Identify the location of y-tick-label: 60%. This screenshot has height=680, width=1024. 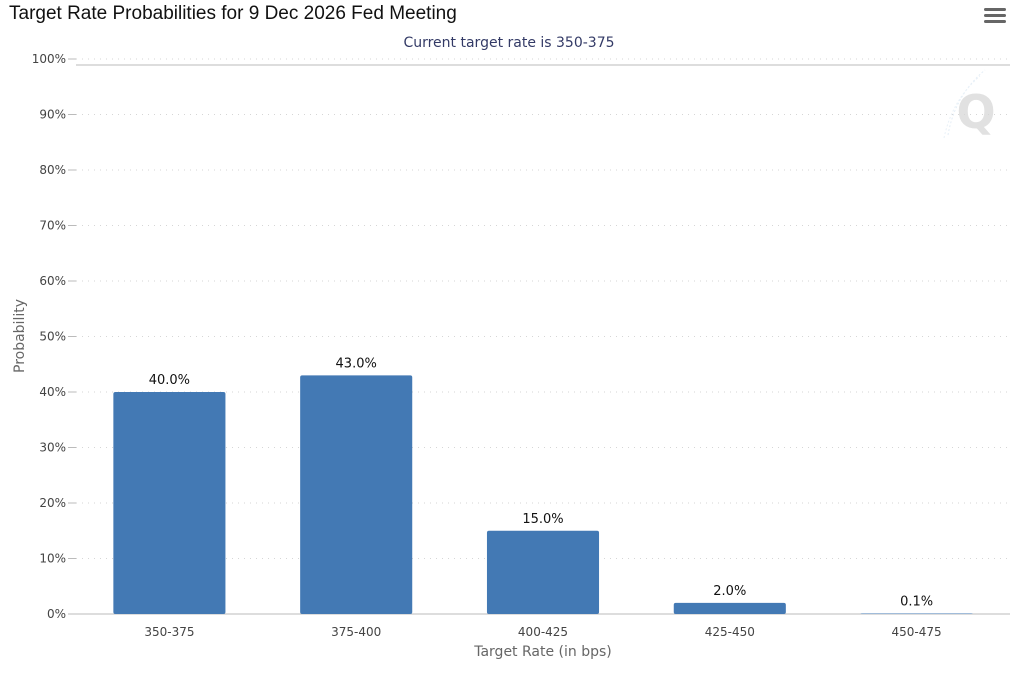
(52, 281).